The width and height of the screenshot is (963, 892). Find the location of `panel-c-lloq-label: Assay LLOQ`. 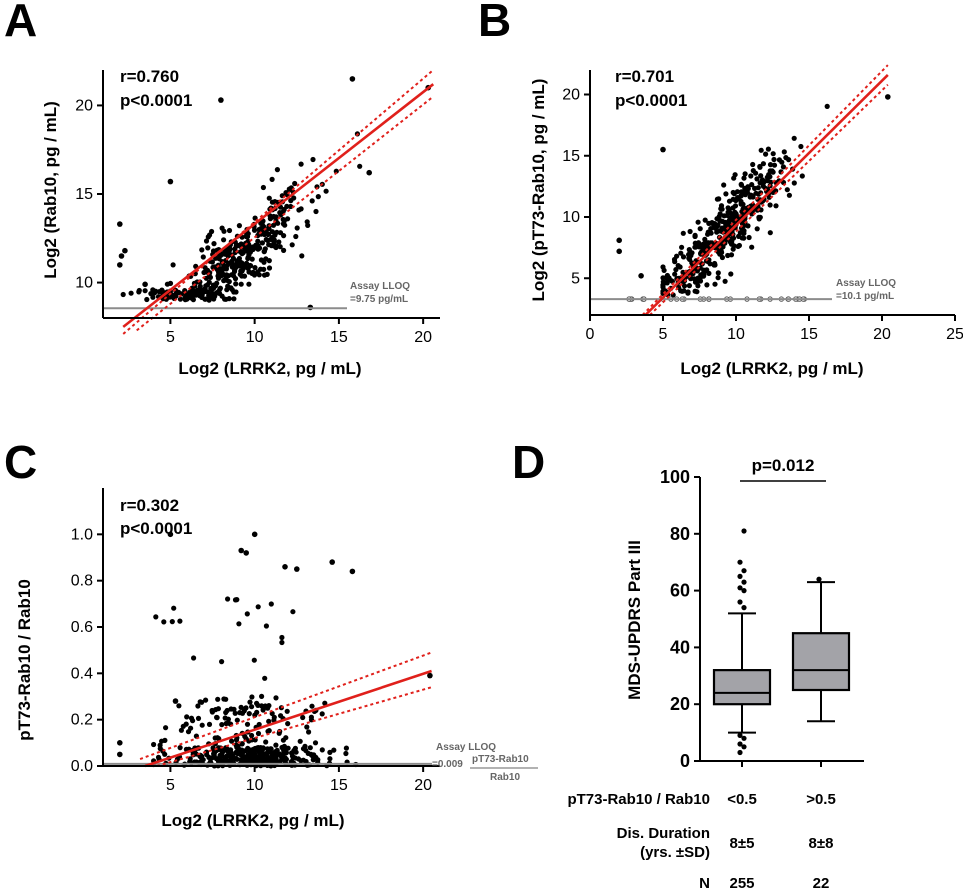

panel-c-lloq-label: Assay LLOQ is located at coordinates (466, 747).